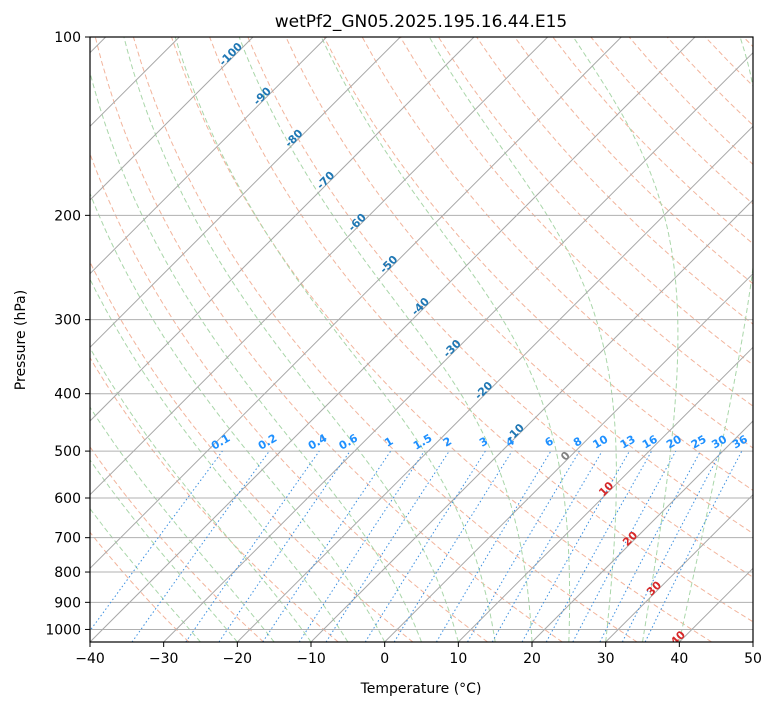 This screenshot has height=708, width=775. Describe the element at coordinates (67, 216) in the screenshot. I see `y-tick-label: 200` at that location.